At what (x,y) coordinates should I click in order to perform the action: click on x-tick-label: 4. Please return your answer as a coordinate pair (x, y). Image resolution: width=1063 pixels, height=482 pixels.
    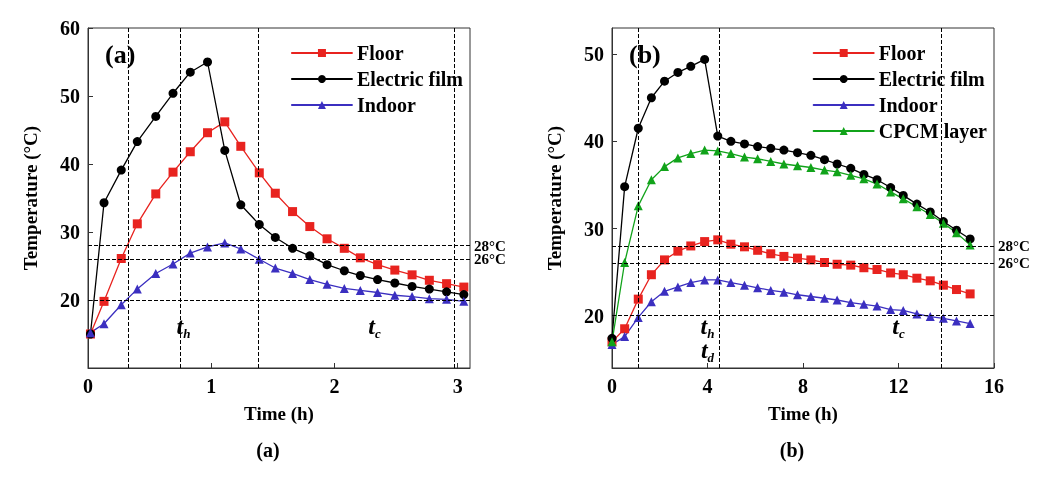
    Looking at the image, I should click on (707, 386).